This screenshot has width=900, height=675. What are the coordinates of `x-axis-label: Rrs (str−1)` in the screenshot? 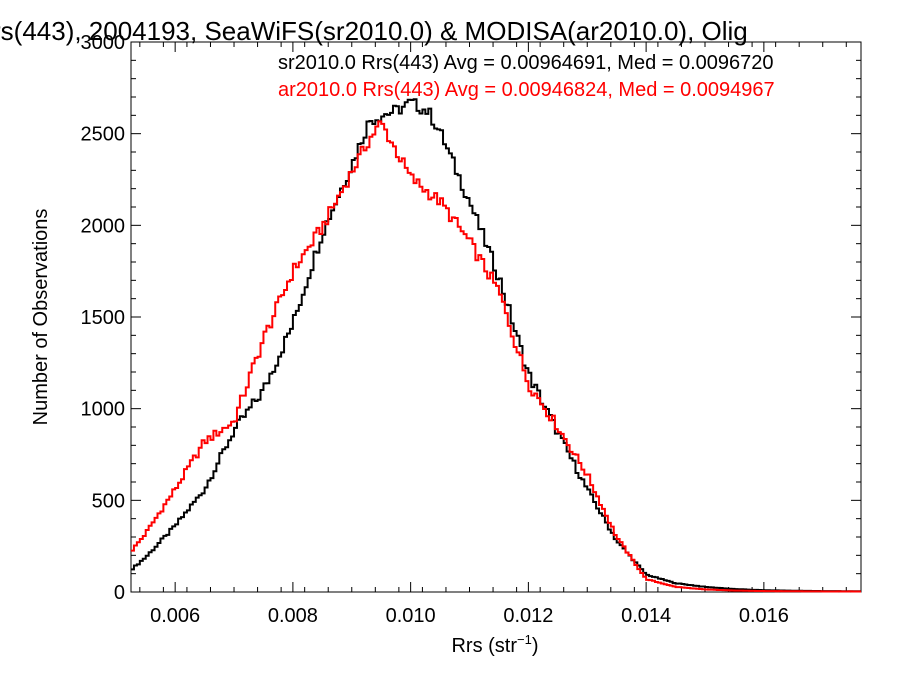 It's located at (494, 644).